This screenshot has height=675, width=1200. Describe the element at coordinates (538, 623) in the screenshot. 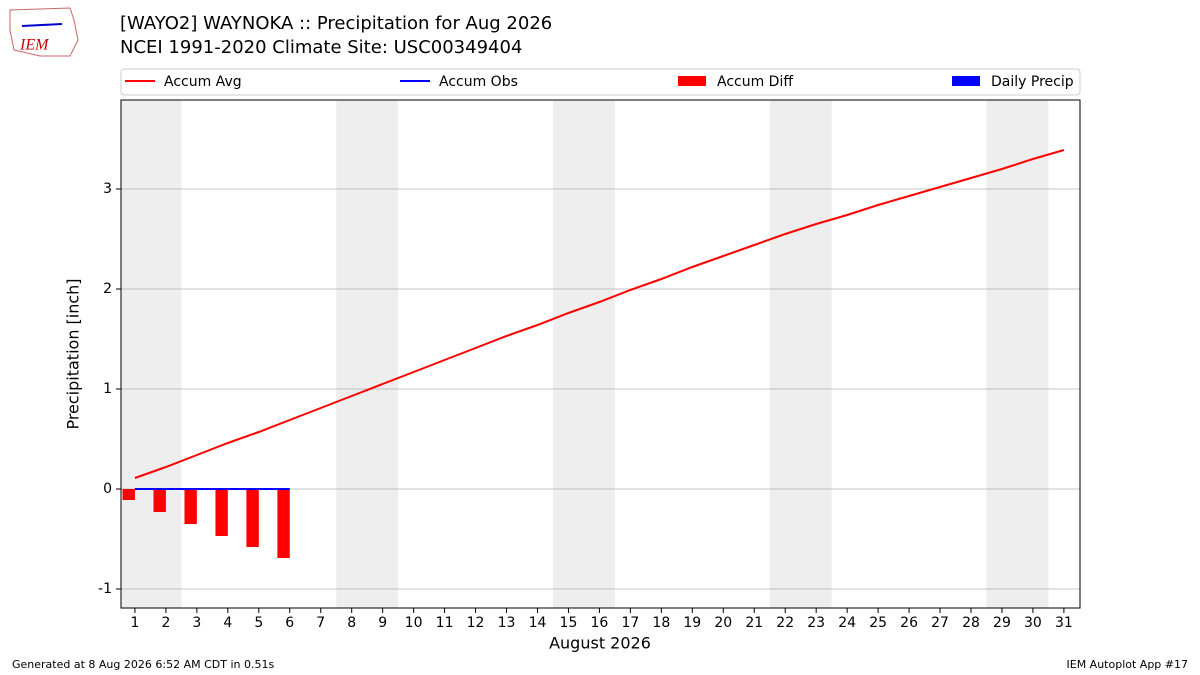

I see `x-tick-label: 14` at that location.